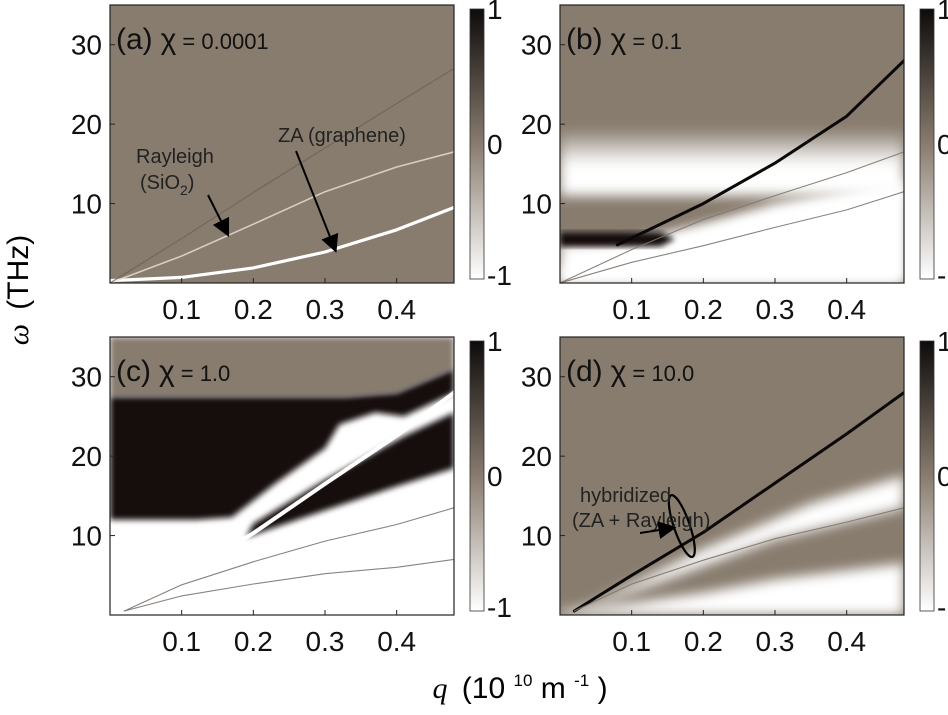 Image resolution: width=948 pixels, height=715 pixels. I want to click on x-axis-unit-exp1: 10, so click(522, 680).